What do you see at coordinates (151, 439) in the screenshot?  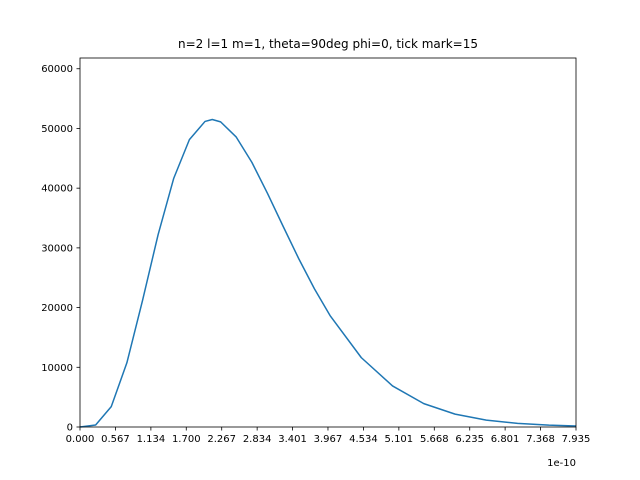 I see `x-tick-label: 1.134` at bounding box center [151, 439].